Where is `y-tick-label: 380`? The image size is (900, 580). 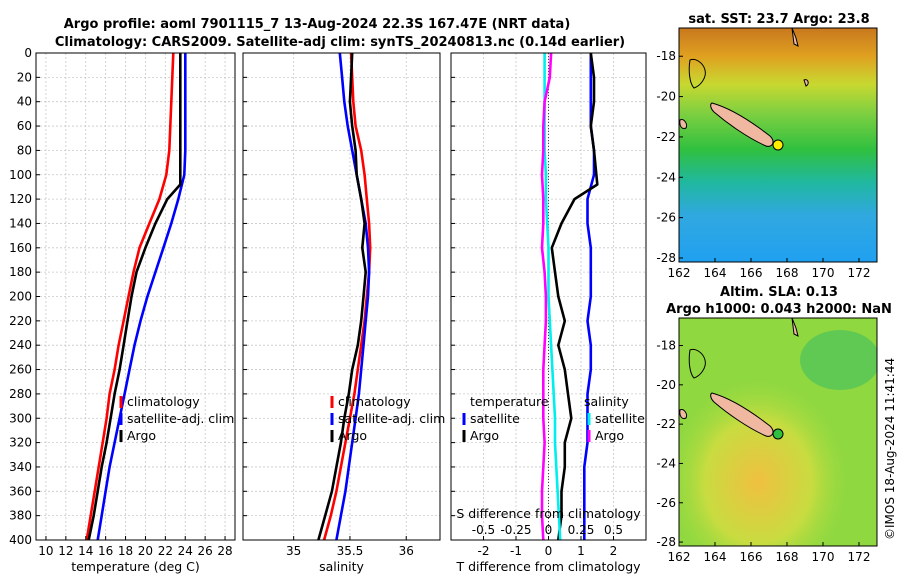
y-tick-label: 380 is located at coordinates (20, 516).